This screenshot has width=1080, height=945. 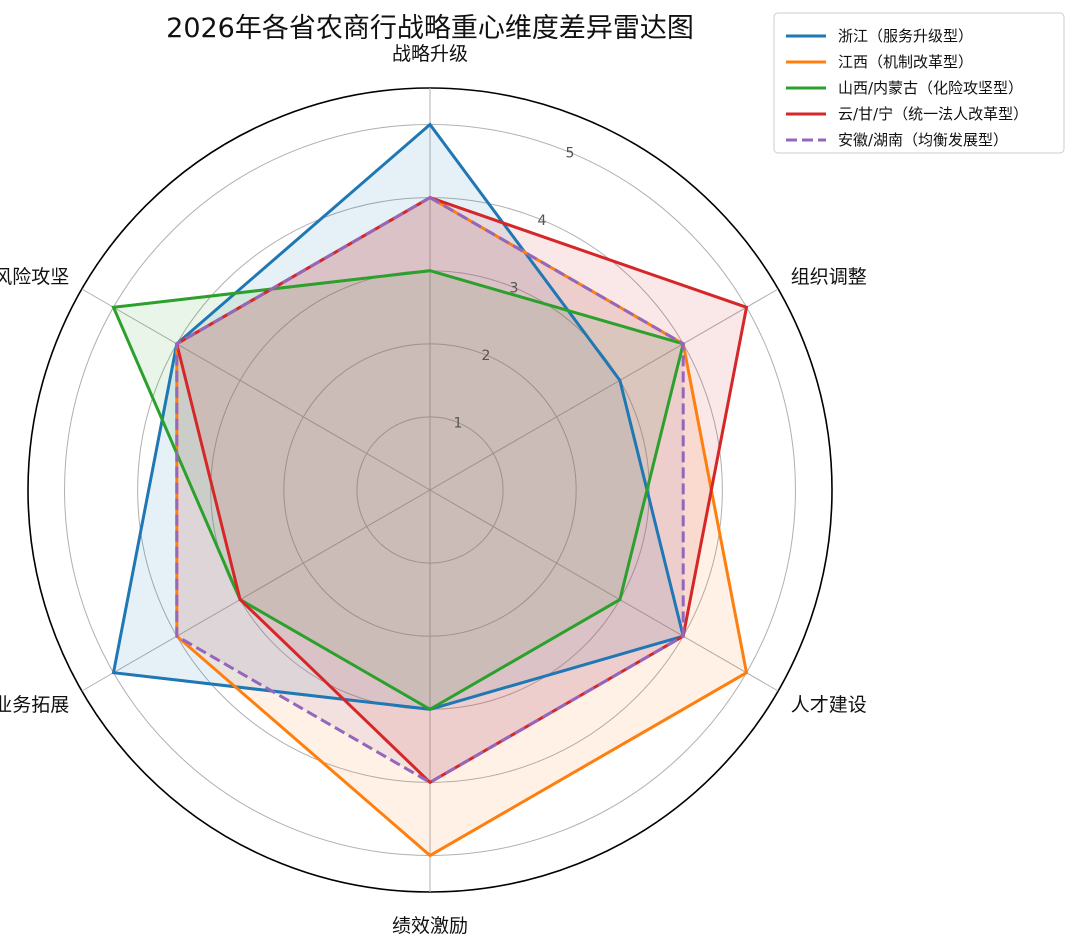 I want to click on tick-label: 4, so click(x=541, y=221).